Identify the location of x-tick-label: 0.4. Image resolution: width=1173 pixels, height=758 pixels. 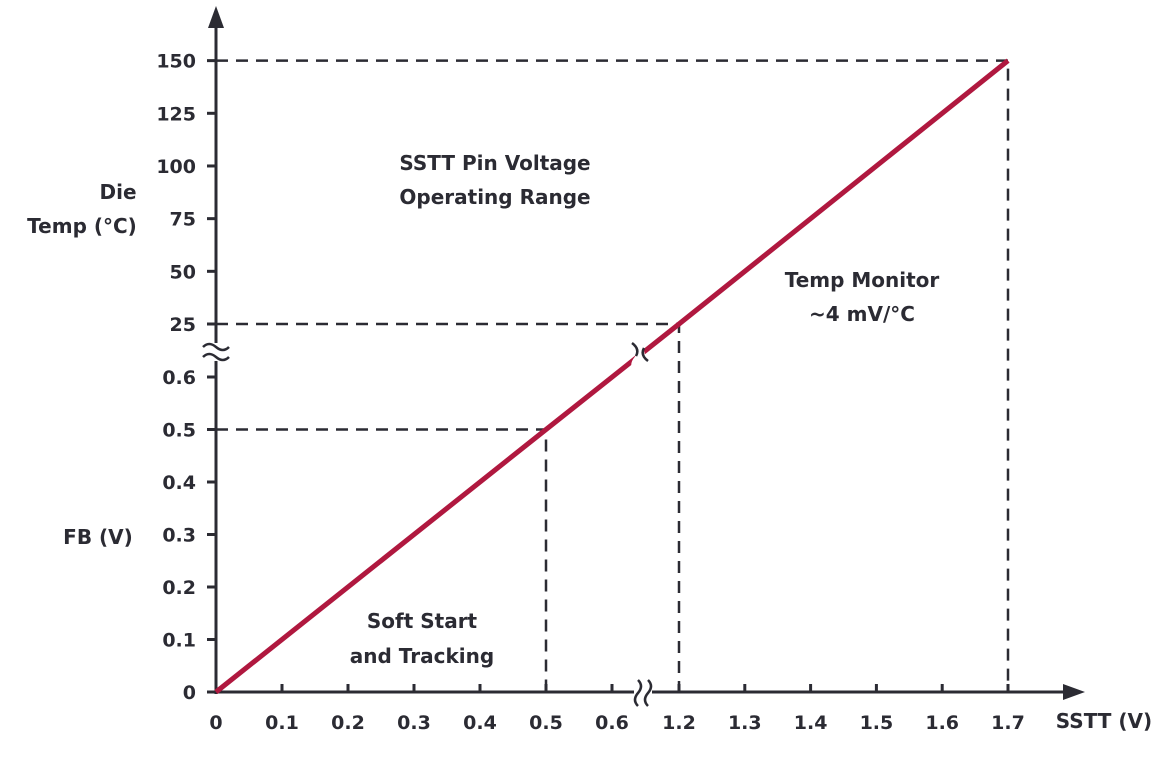
(480, 723).